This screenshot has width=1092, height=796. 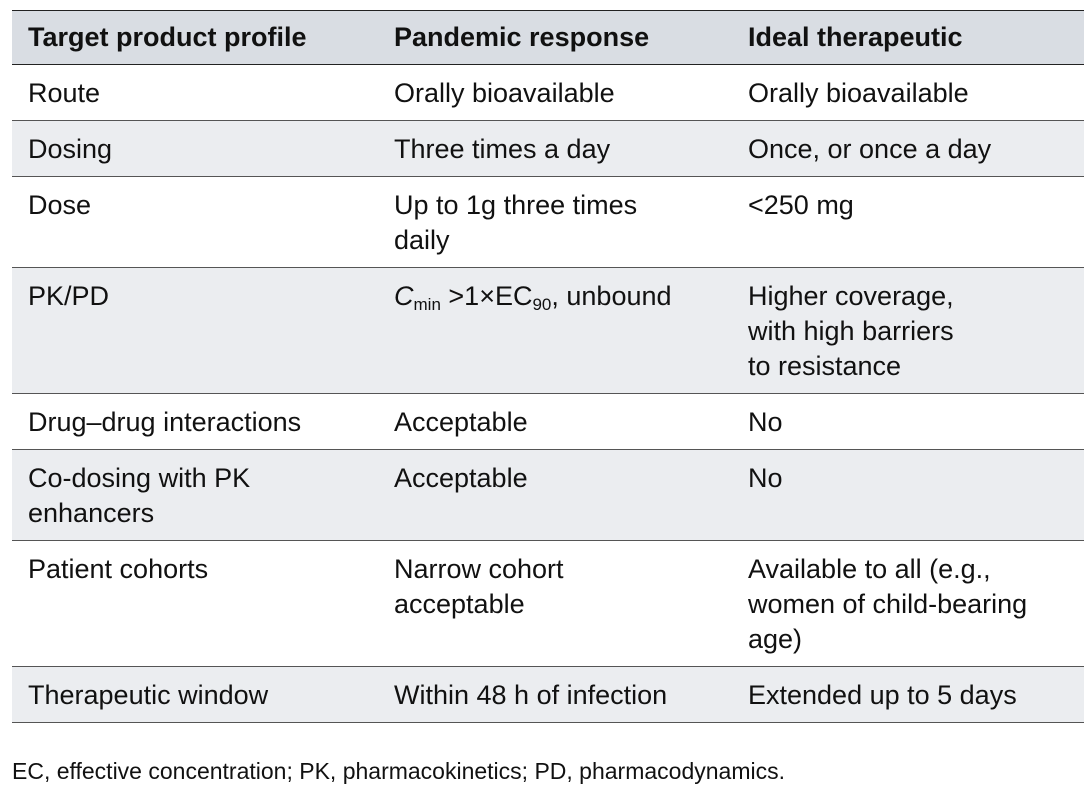 What do you see at coordinates (531, 695) in the screenshot?
I see `cell-pandemic: Within 48 h of infection` at bounding box center [531, 695].